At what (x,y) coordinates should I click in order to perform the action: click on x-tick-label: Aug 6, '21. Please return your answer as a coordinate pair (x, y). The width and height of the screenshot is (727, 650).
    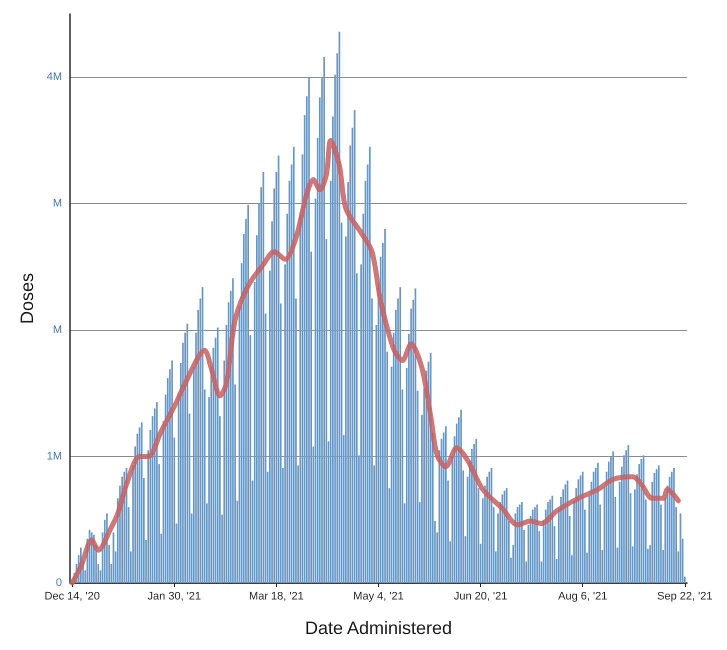
    Looking at the image, I should click on (583, 596).